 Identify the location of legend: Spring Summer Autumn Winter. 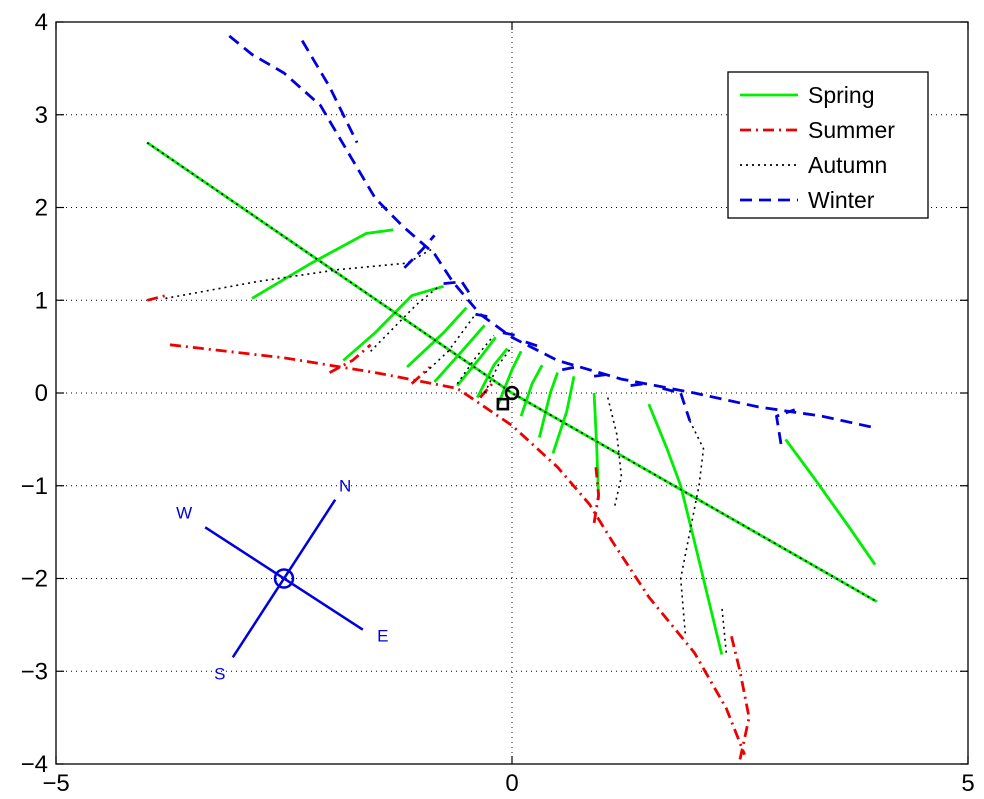
(828, 145).